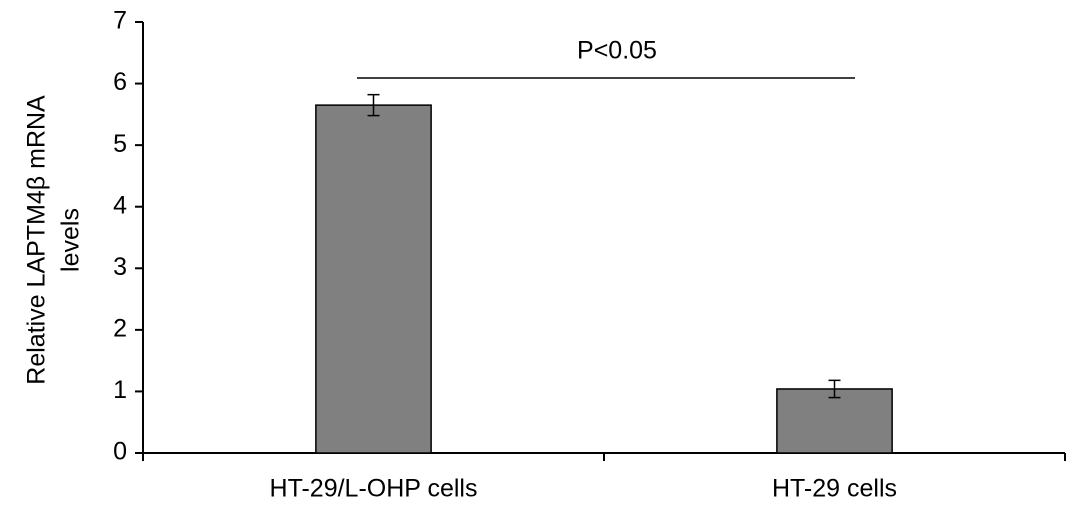  Describe the element at coordinates (120, 452) in the screenshot. I see `y-tick-label: 0` at that location.